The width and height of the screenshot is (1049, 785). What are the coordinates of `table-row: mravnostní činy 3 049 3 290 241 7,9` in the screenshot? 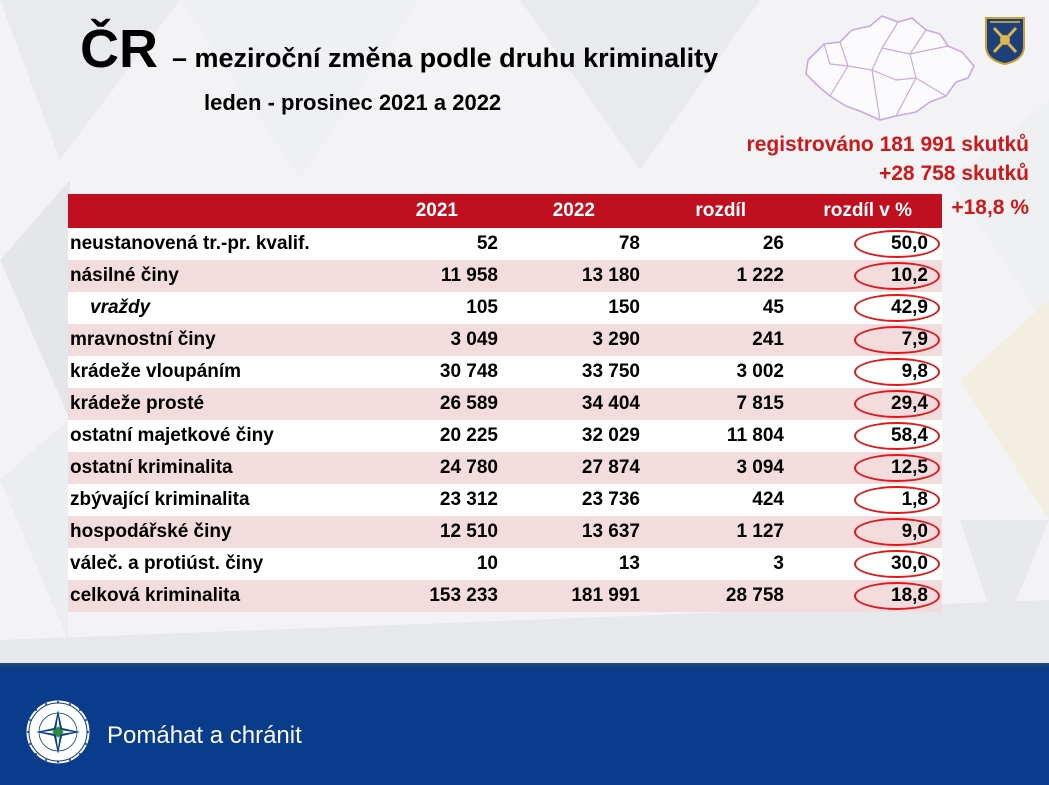 It's located at (505, 340).